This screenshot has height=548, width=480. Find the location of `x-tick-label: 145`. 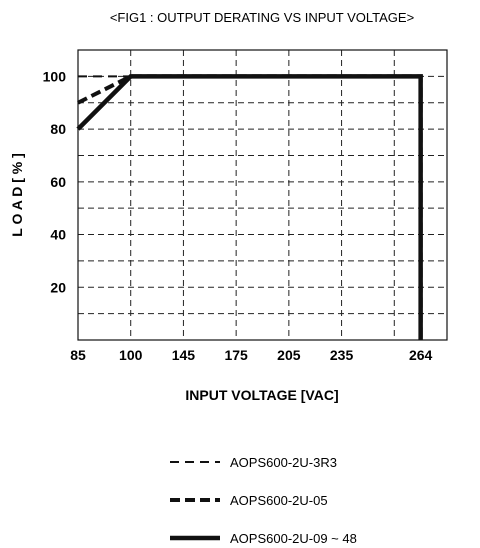

x-tick-label: 145 is located at coordinates (184, 355).